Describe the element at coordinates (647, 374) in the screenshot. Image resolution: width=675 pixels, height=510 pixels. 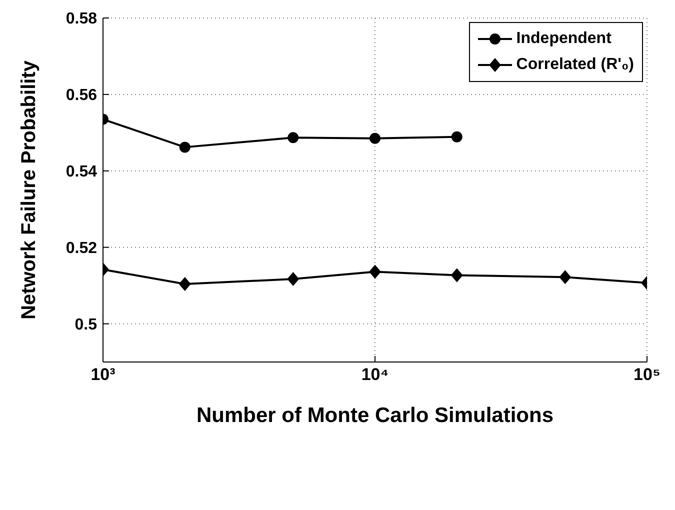
I see `x-tick-label: 10⁵` at that location.